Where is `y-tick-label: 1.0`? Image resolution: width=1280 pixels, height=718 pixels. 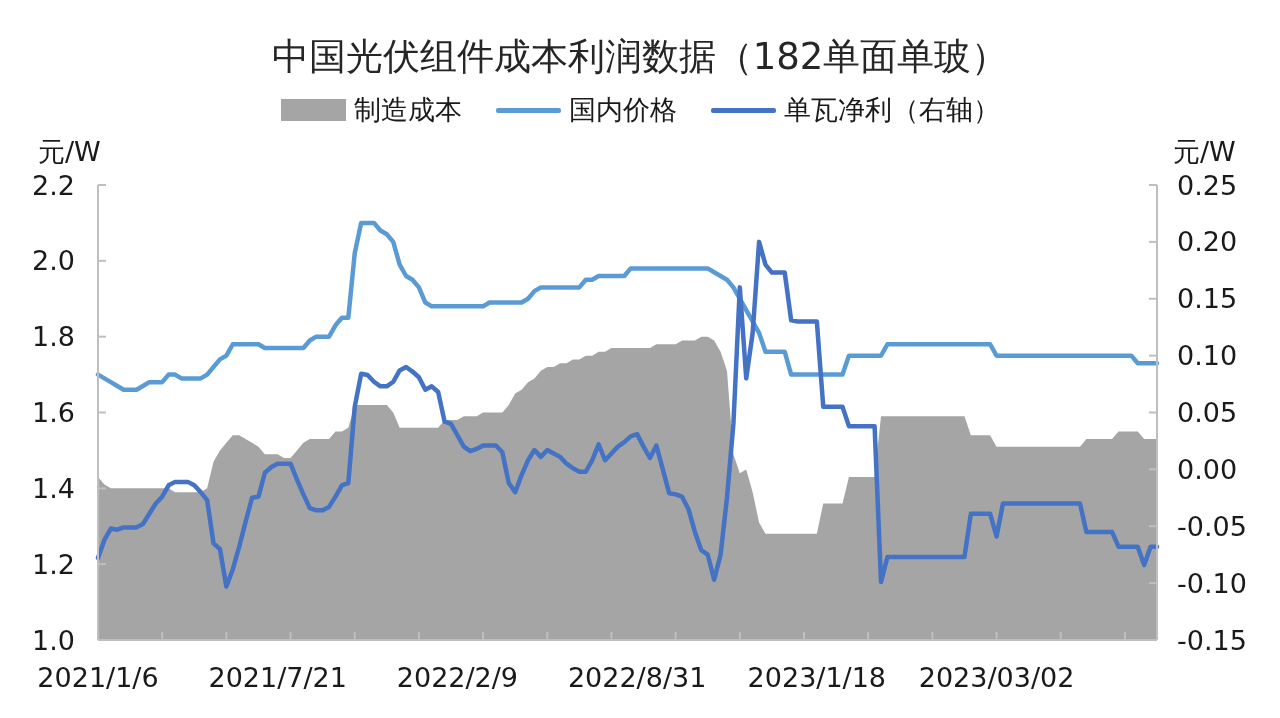
y-tick-label: 1.0 is located at coordinates (53, 640).